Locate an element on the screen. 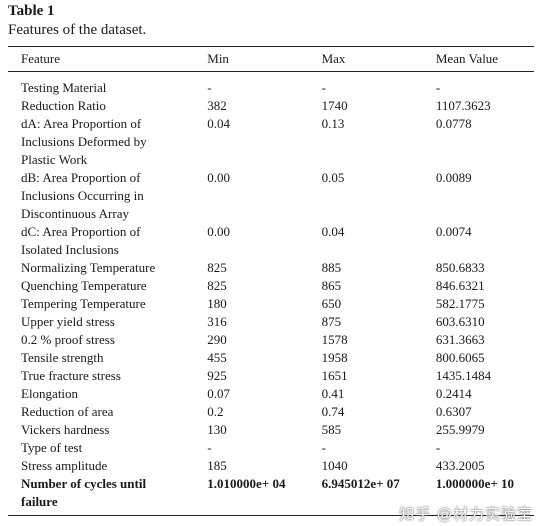  cell-min: 382 is located at coordinates (217, 105).